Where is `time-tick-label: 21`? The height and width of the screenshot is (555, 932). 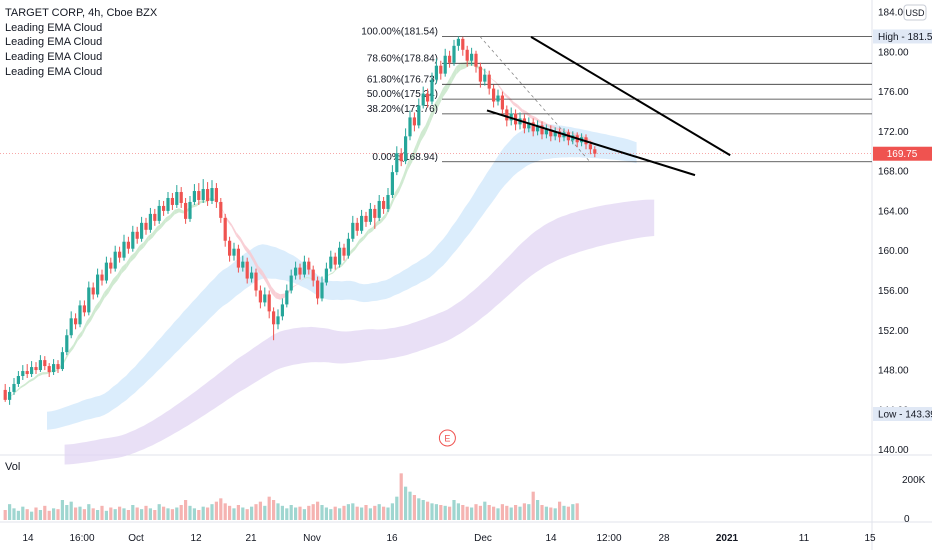
time-tick-label: 21 is located at coordinates (251, 538).